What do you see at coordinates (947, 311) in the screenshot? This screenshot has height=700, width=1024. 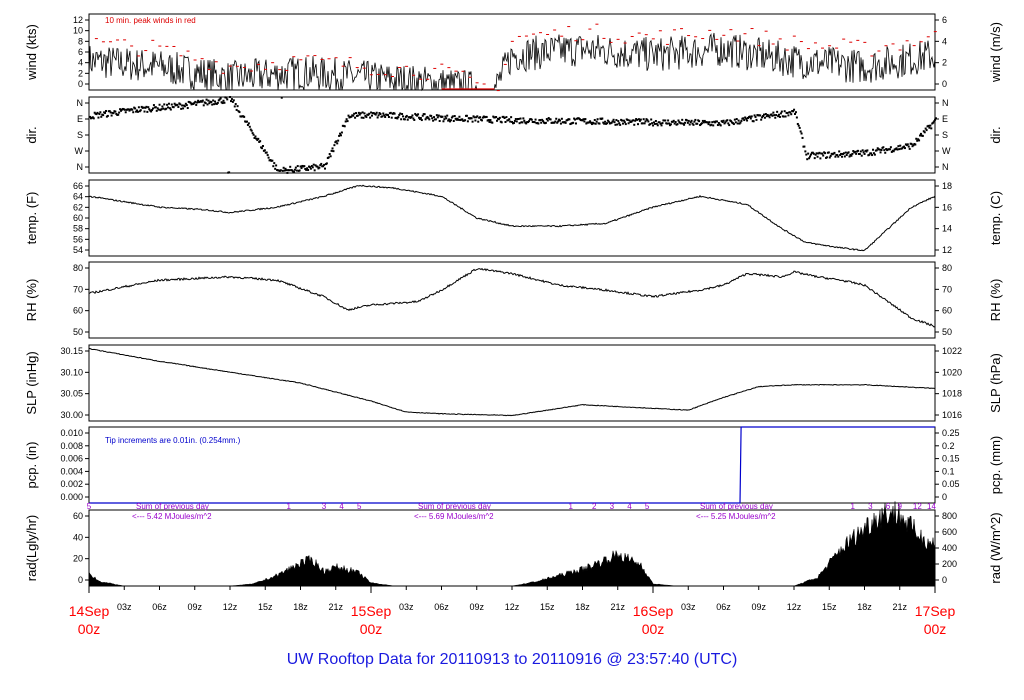 I see `rh-ytick-label-r: 60` at bounding box center [947, 311].